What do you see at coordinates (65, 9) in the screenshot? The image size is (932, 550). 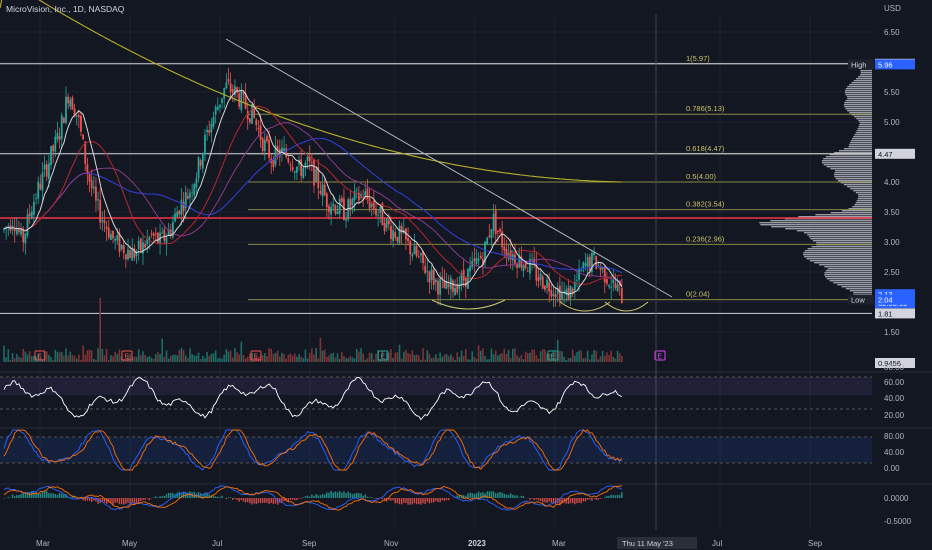 I see `symbol-title: MicroVision, Inc., 1D, NASDAQ` at bounding box center [65, 9].